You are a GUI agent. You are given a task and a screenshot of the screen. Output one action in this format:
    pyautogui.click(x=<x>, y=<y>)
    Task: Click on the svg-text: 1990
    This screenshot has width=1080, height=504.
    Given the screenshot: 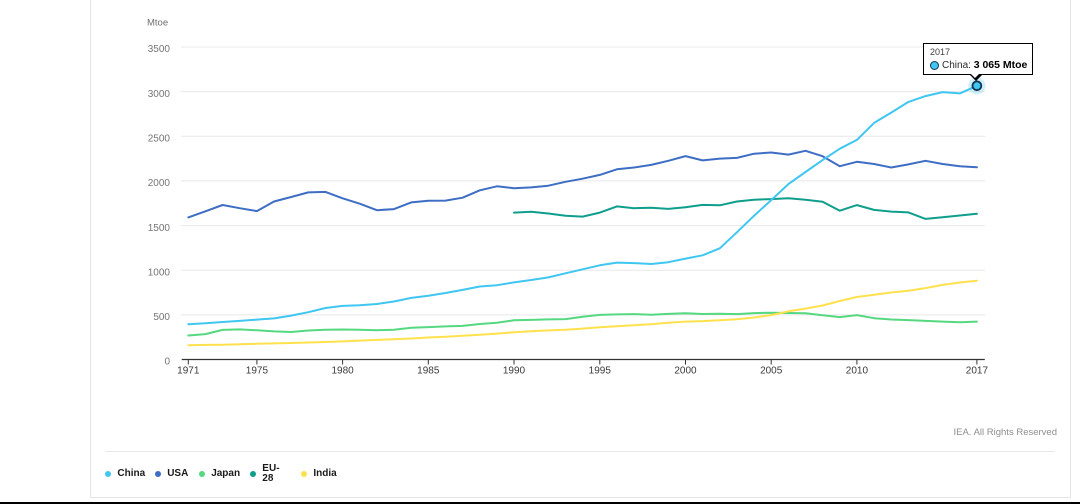 What is the action you would take?
    pyautogui.click(x=514, y=371)
    